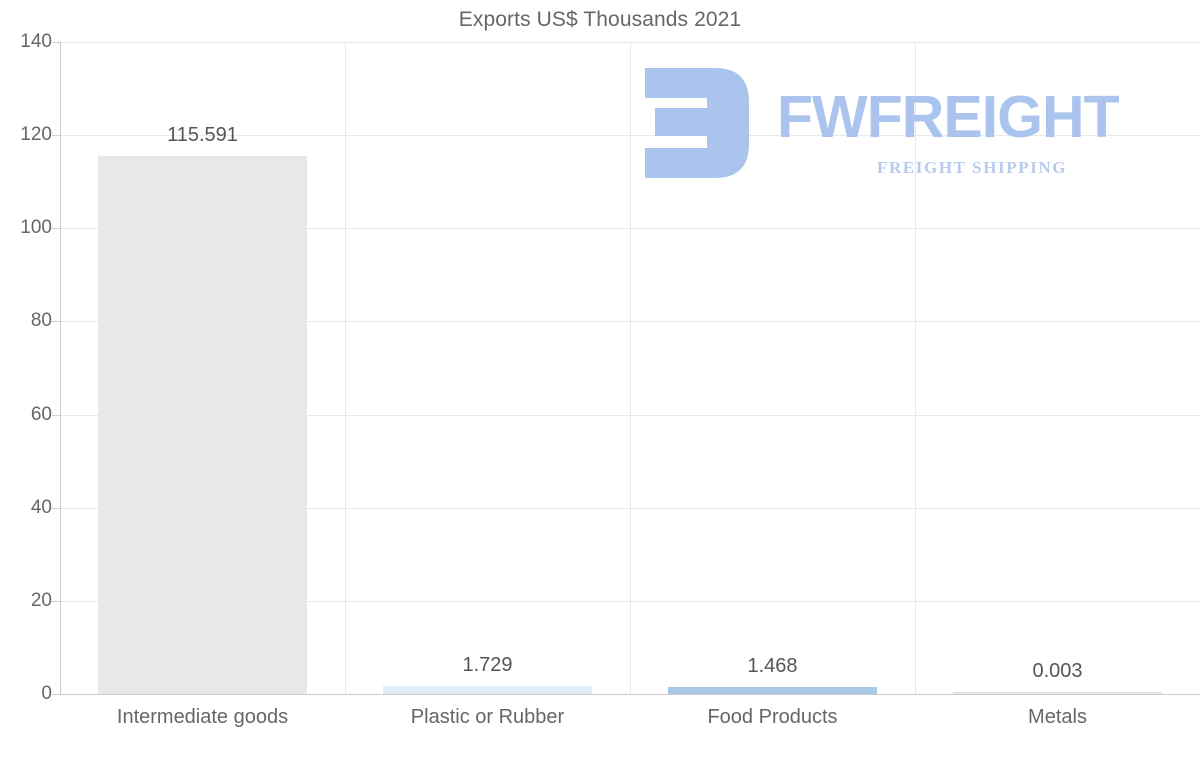  Describe the element at coordinates (36, 228) in the screenshot. I see `y-axis-tick-label: 100` at that location.